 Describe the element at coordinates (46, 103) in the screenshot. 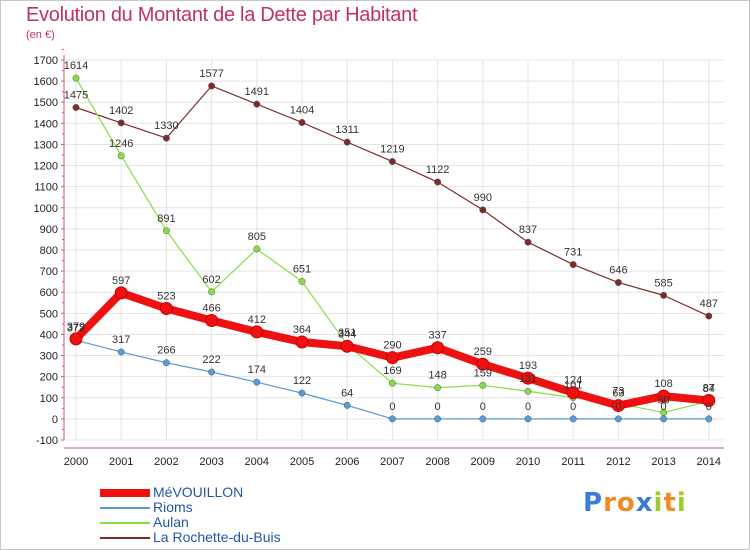

I see `y-tick-label: 1500` at that location.